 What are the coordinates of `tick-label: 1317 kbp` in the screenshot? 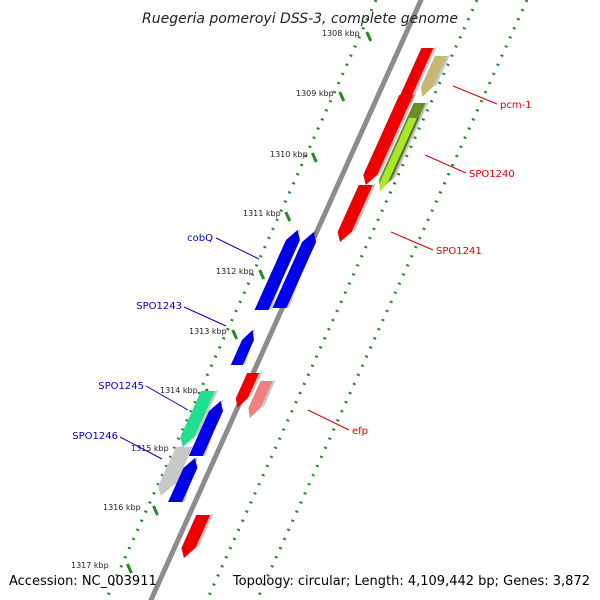 It's located at (90, 565).